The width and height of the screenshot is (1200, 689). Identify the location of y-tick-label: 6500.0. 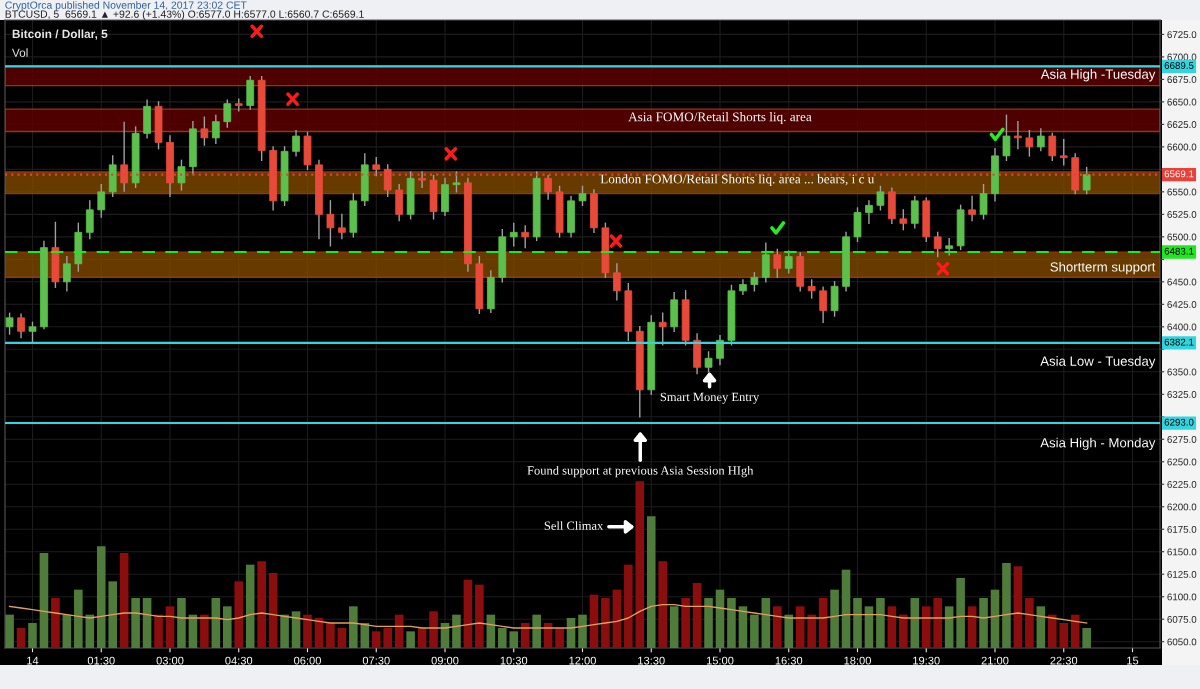
(1182, 237).